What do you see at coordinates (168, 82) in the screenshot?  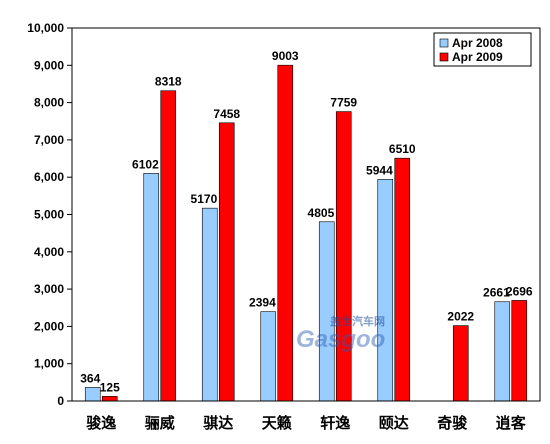 I see `data-label-apr-2009: 8318` at bounding box center [168, 82].